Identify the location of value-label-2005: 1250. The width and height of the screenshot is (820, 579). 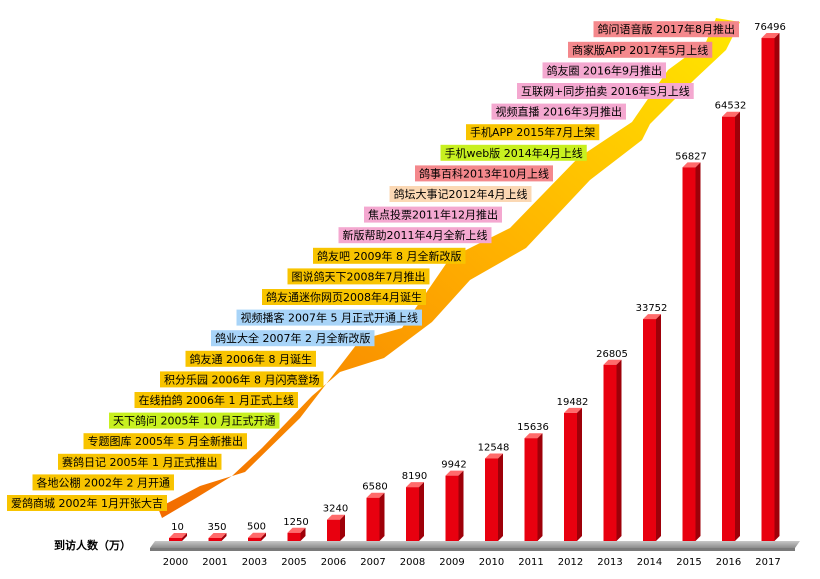
(295, 522).